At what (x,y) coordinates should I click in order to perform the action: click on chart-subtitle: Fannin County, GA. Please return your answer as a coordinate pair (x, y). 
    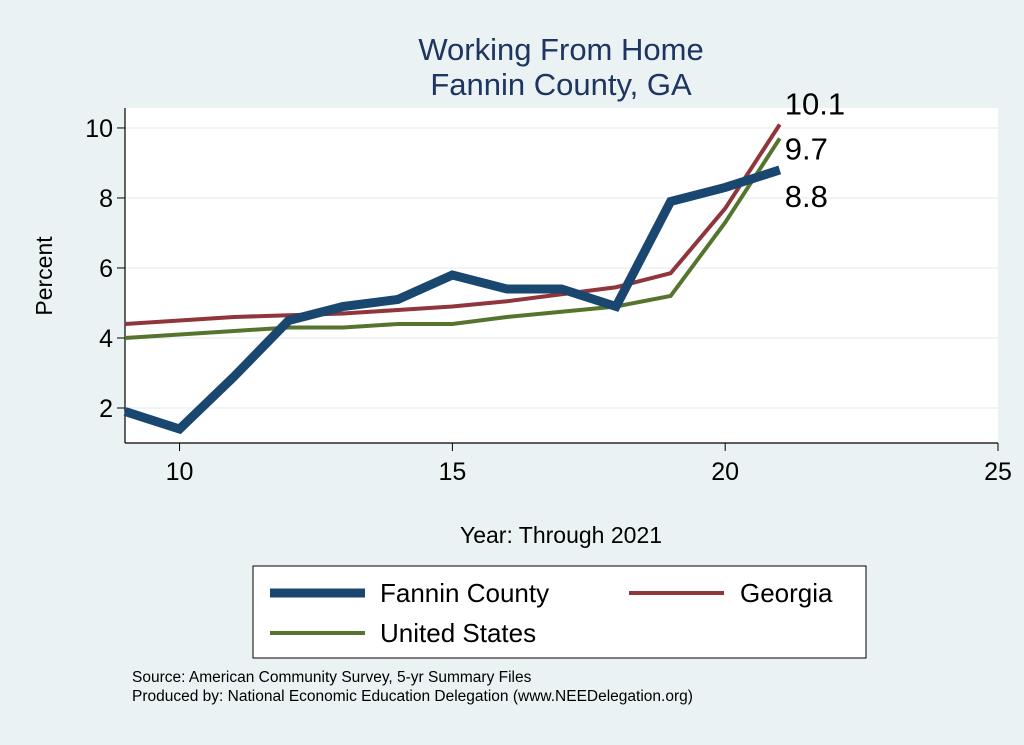
    Looking at the image, I should click on (561, 84).